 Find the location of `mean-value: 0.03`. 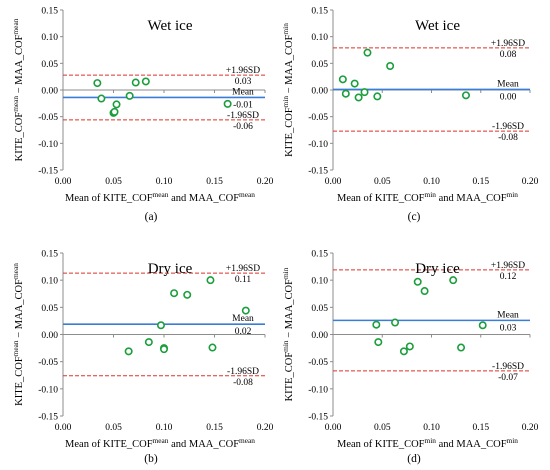

mean-value: 0.03 is located at coordinates (508, 328).